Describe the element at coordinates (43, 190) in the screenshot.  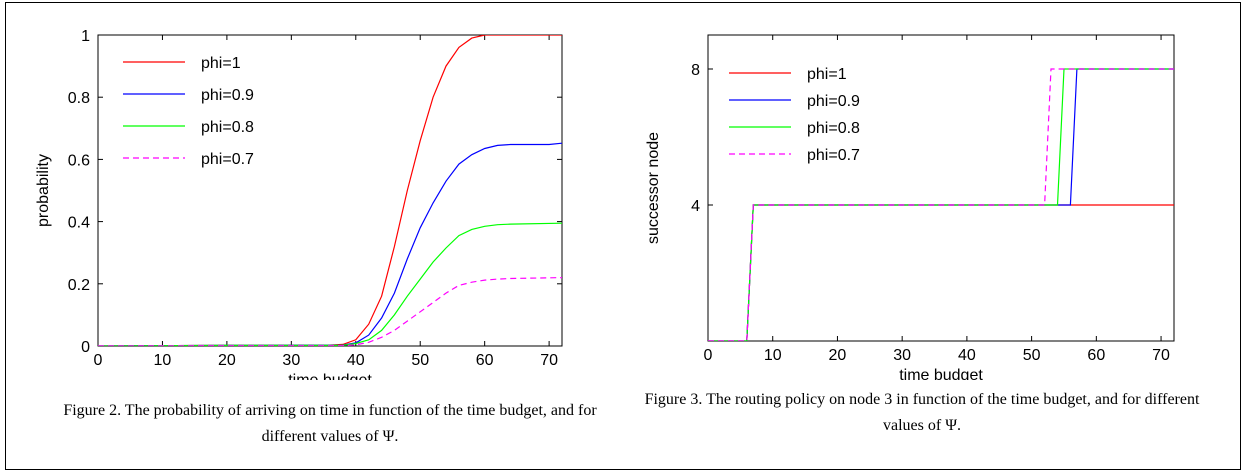
I see `y-axis-label: probability` at that location.